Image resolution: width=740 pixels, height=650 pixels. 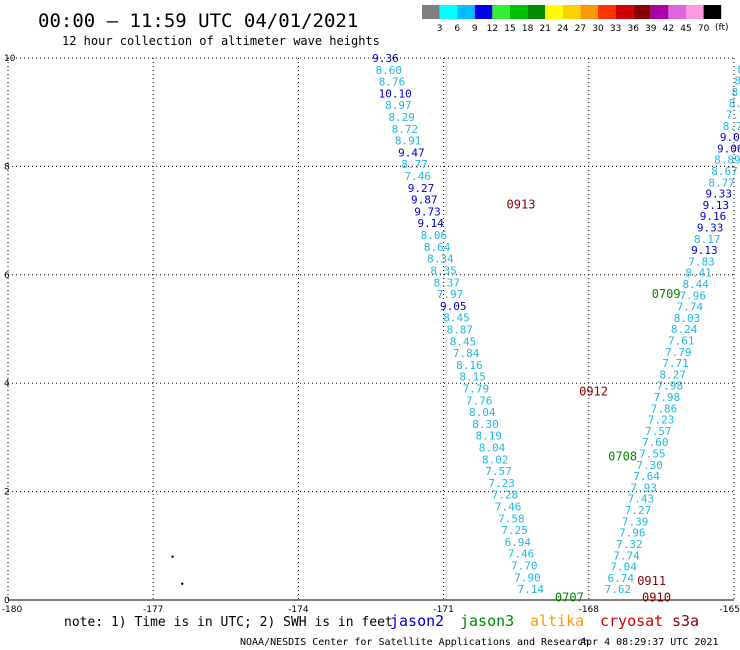 What do you see at coordinates (7, 276) in the screenshot?
I see `y-tick-label: 6` at bounding box center [7, 276].